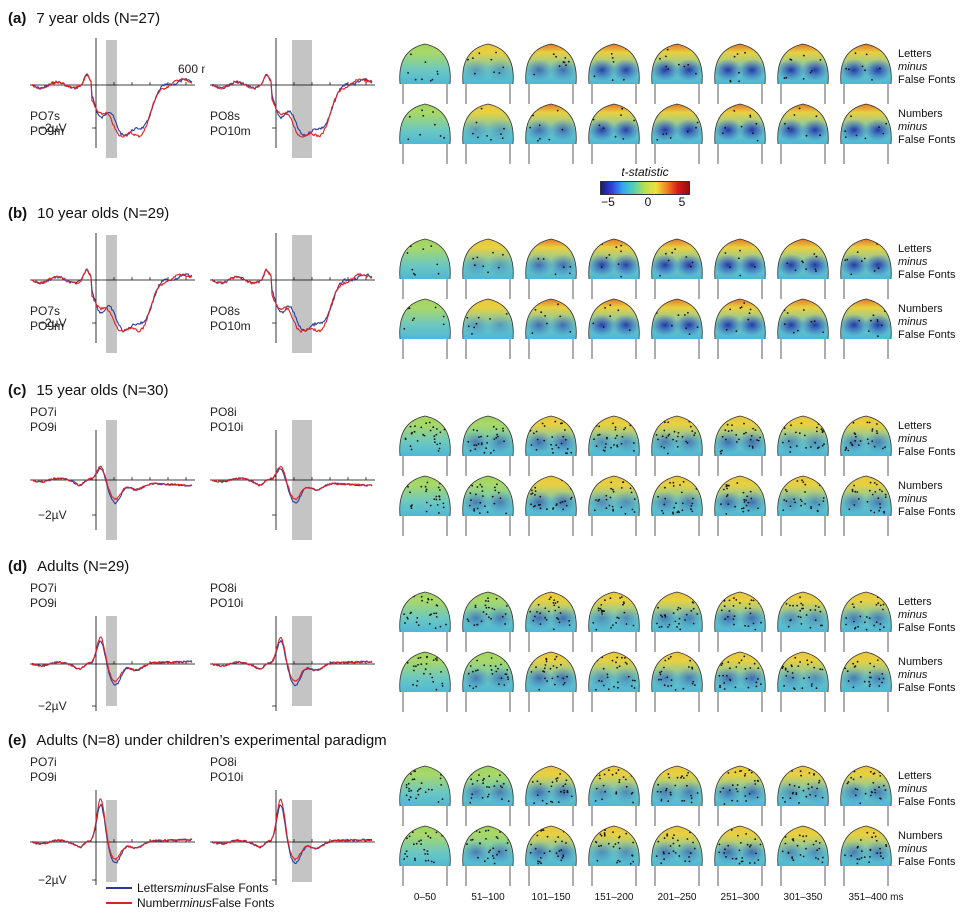 The height and width of the screenshot is (913, 960). What do you see at coordinates (803, 897) in the screenshot?
I see `time-window-label: 301–350` at bounding box center [803, 897].